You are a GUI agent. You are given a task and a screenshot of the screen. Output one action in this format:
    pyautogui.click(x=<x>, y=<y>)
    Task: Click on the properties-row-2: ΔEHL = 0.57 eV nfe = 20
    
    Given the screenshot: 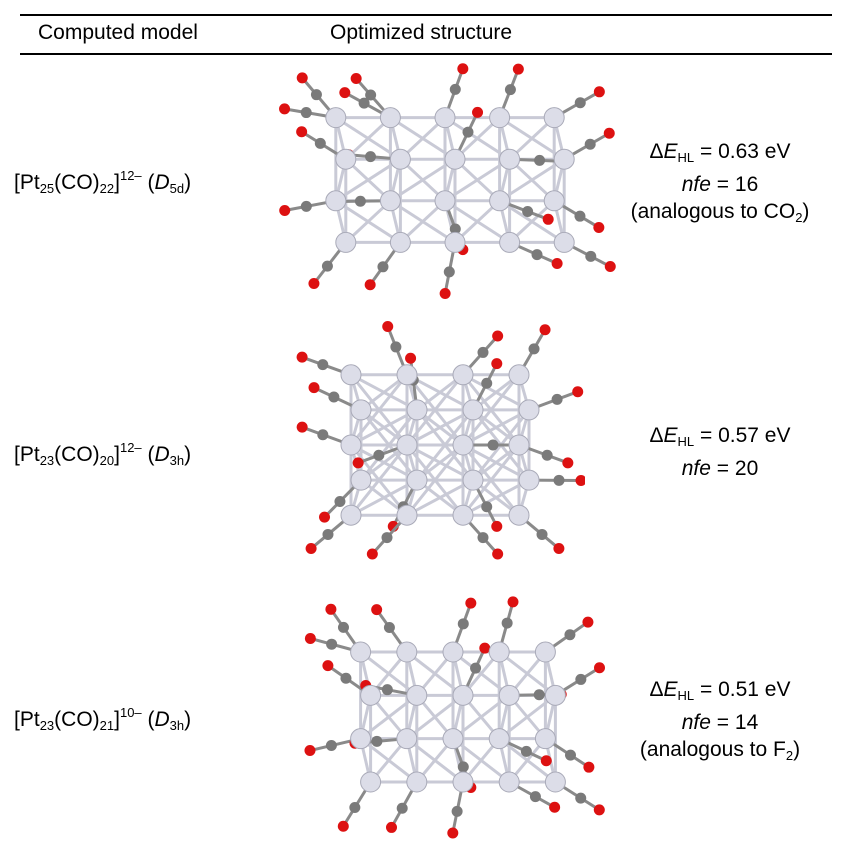 What is the action you would take?
    pyautogui.click(x=720, y=452)
    